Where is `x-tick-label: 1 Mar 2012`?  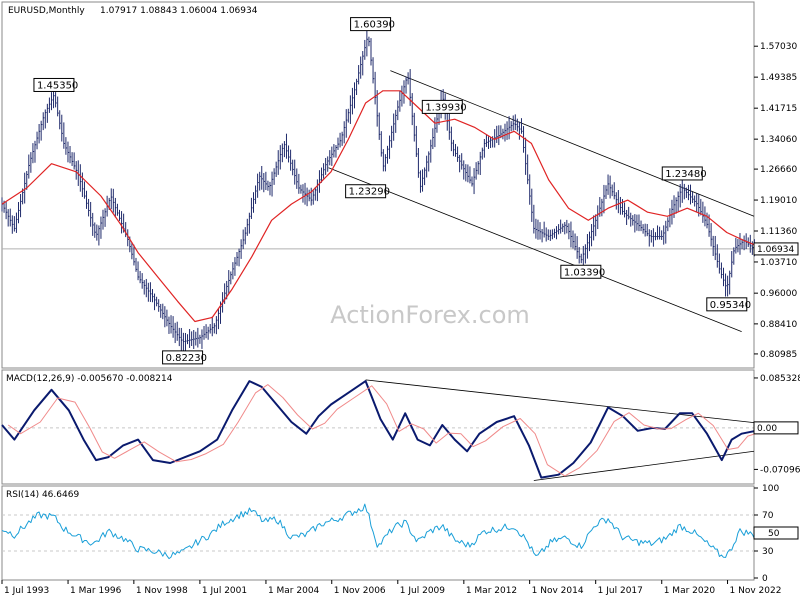
x-tick-label: 1 Mar 2012 is located at coordinates (491, 591).